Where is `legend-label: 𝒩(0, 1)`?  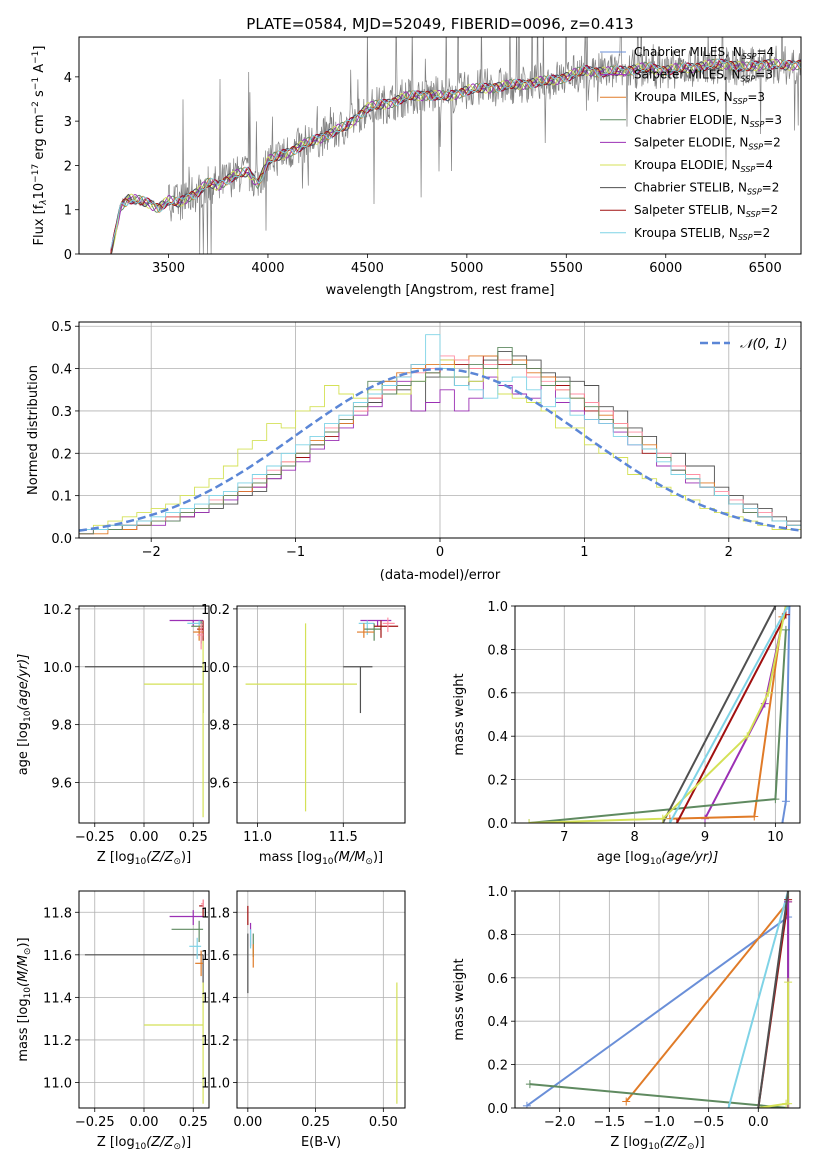
legend-label: 𝒩(0, 1) is located at coordinates (763, 344).